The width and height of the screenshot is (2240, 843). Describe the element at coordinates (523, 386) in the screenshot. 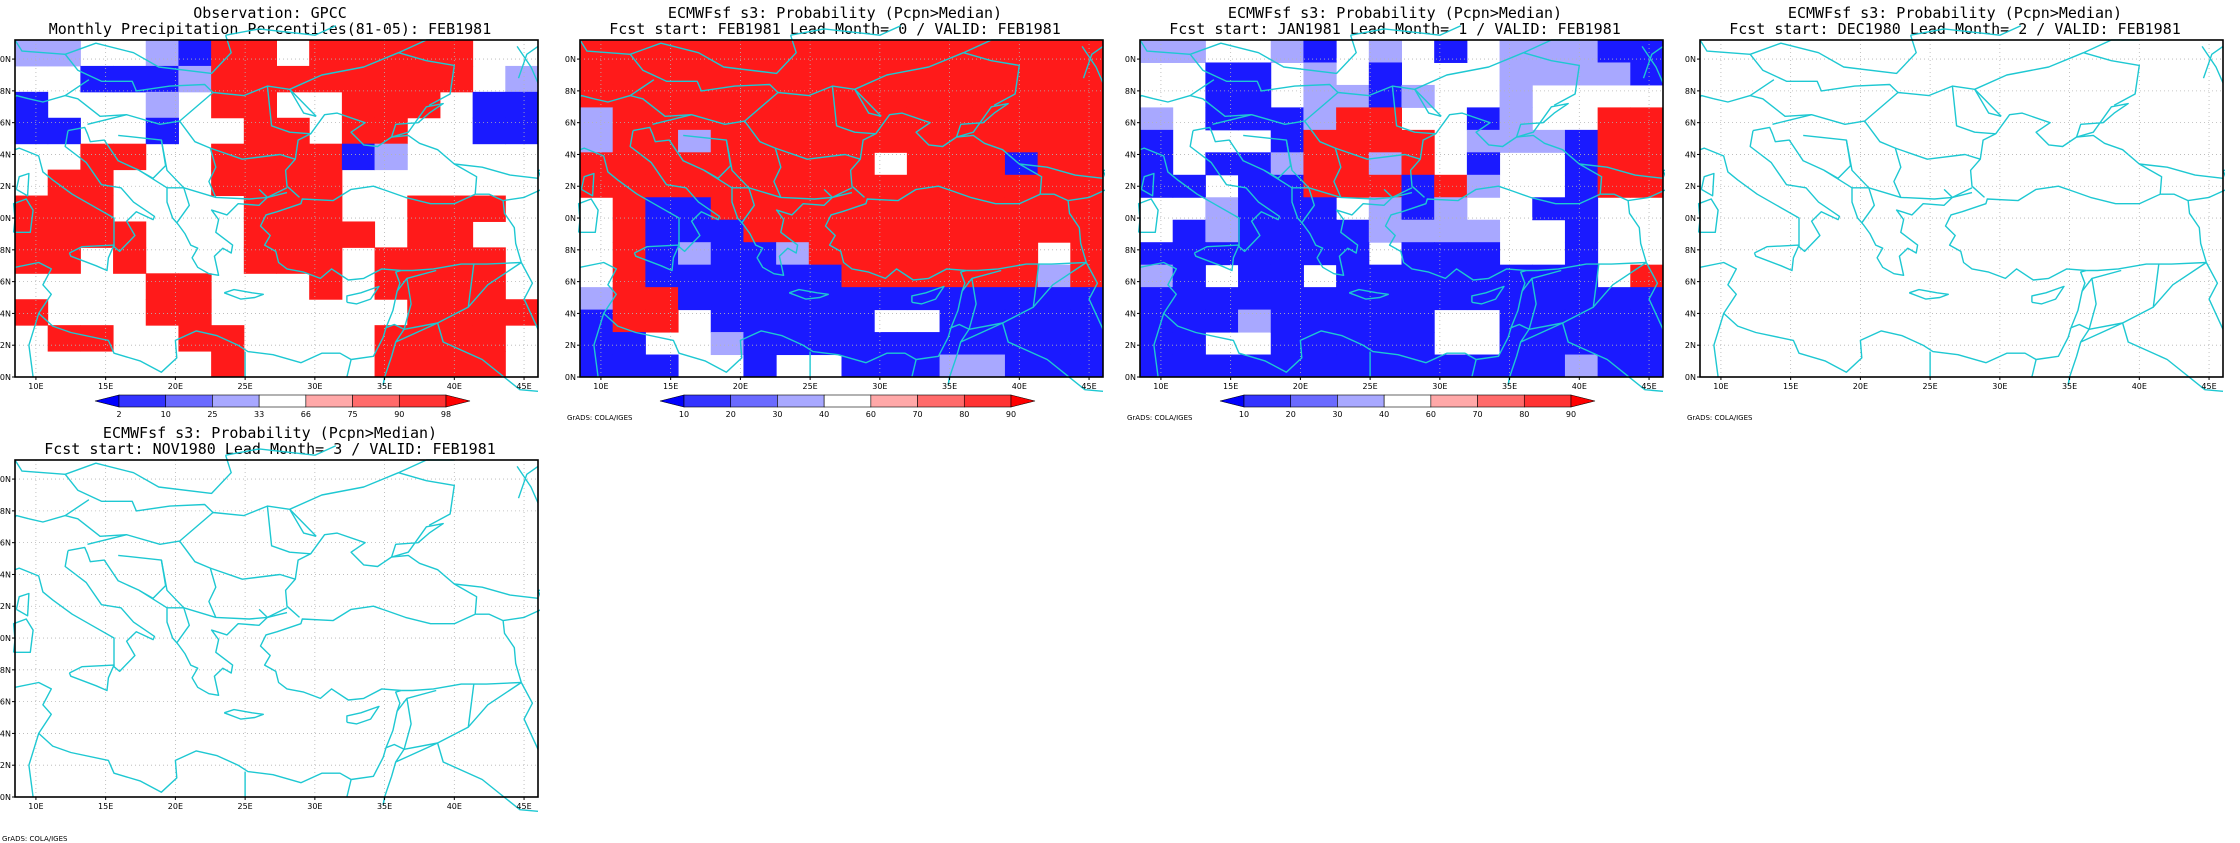

I see `lon-tick-label: 45E` at that location.